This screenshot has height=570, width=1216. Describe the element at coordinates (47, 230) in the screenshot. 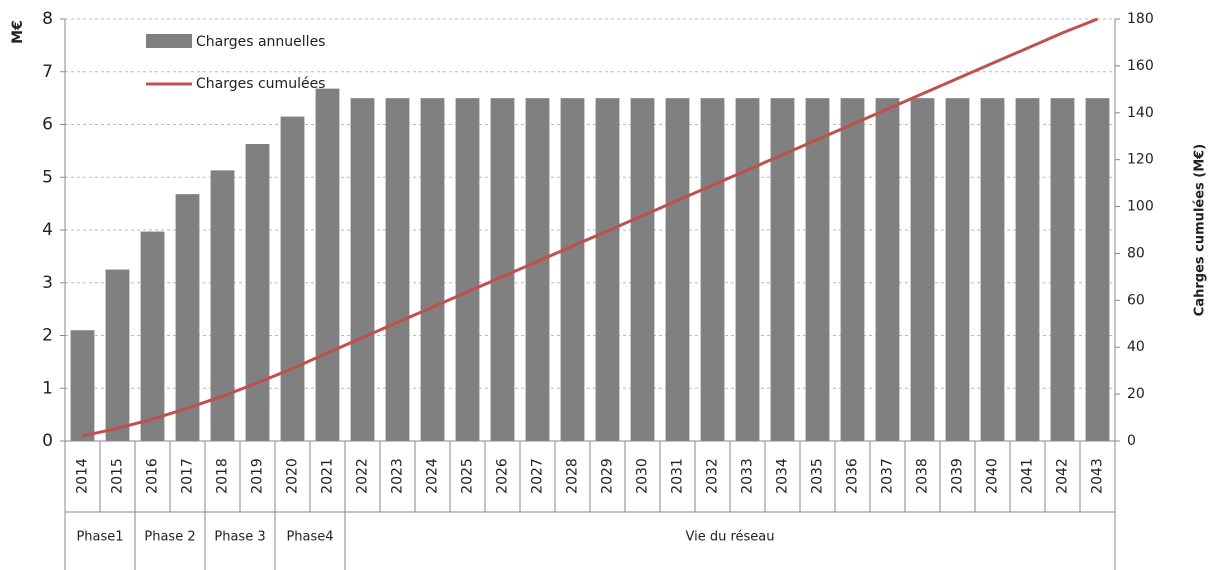

I see `y-tick-label: 4` at that location.